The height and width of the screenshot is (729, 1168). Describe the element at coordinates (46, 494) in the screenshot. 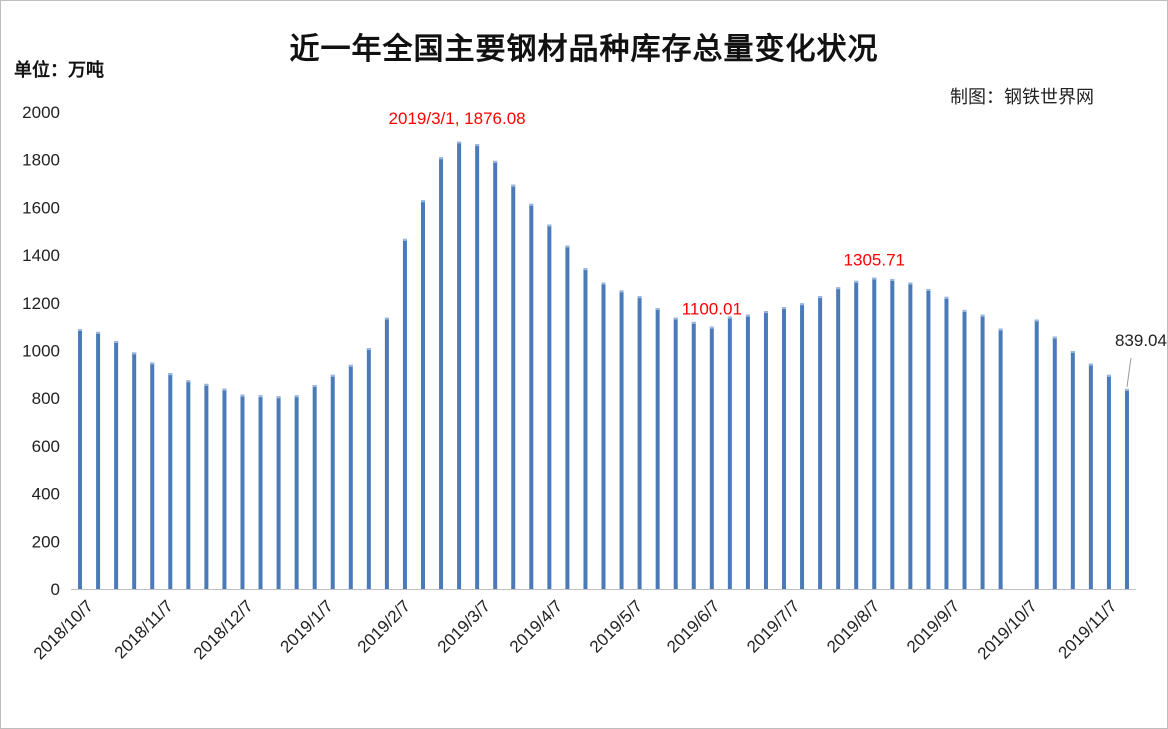

I see `y-tick-label: 400` at that location.